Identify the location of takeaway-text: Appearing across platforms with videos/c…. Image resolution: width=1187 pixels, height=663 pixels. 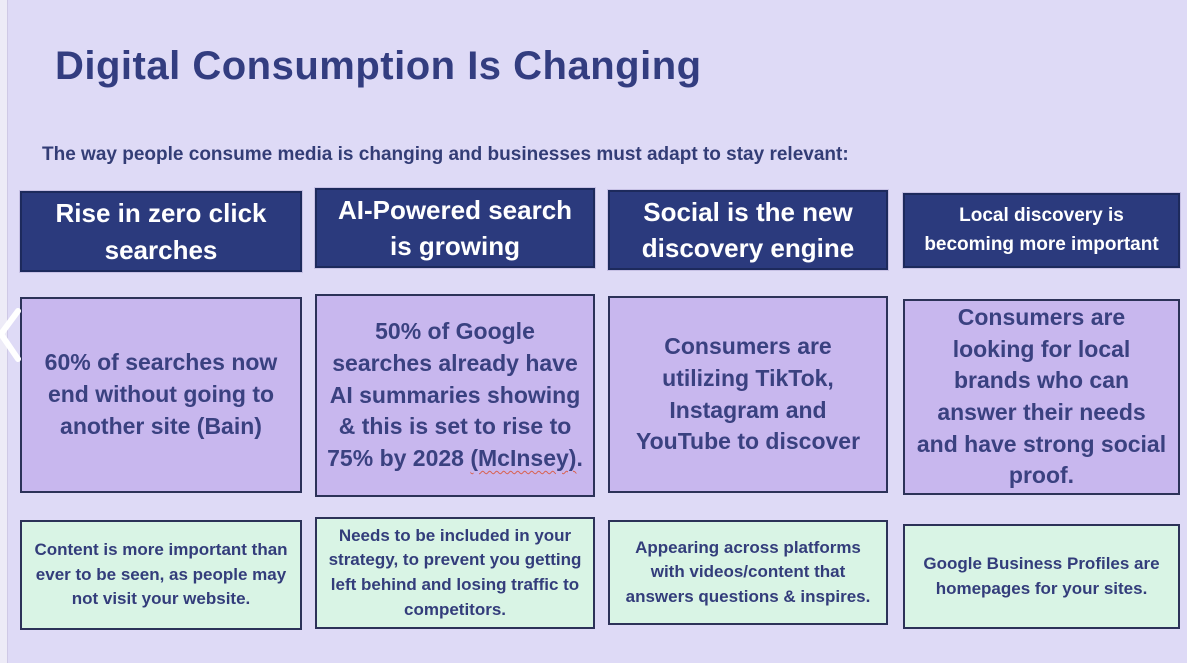
(748, 571).